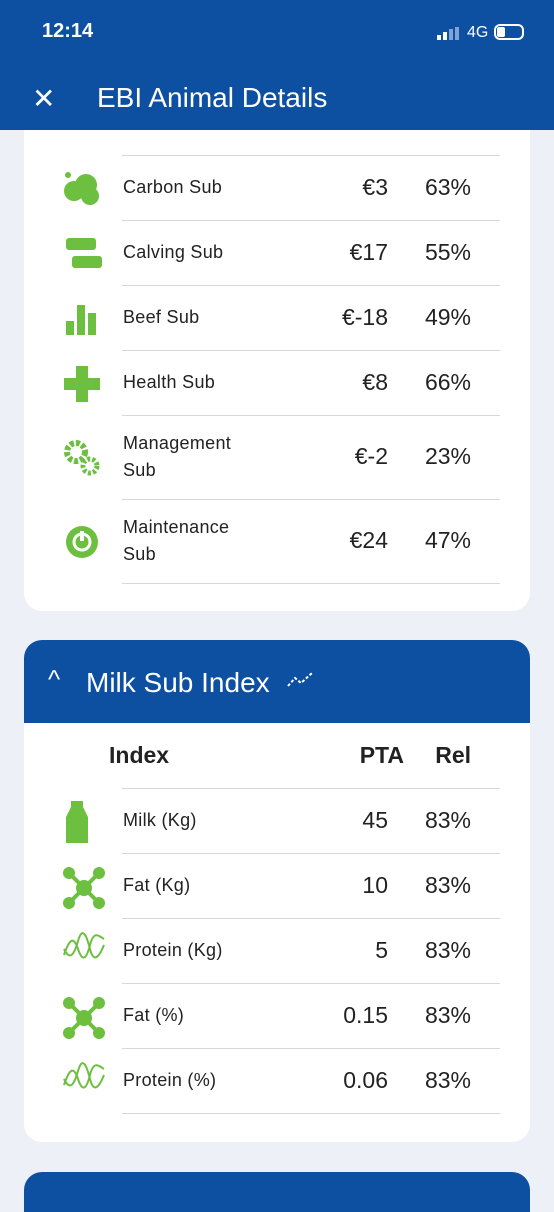 The height and width of the screenshot is (1212, 554). I want to click on row-rel: 49%, so click(447, 316).